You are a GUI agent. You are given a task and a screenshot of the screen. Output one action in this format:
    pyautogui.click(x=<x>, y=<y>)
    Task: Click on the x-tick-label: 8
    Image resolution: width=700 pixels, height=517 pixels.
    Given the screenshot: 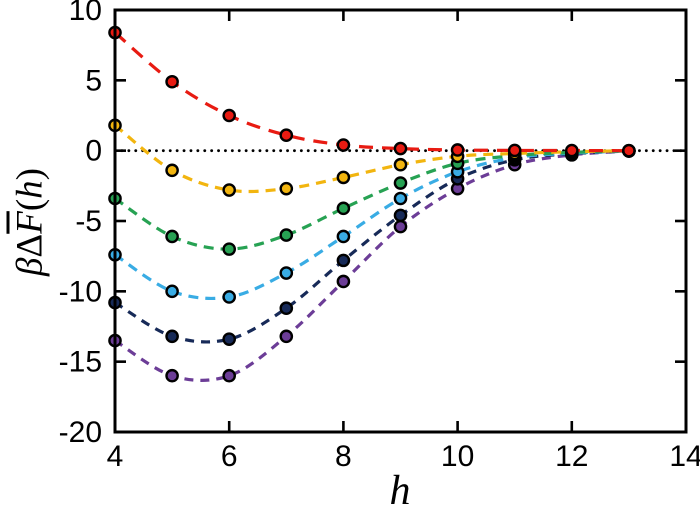 What is the action you would take?
    pyautogui.click(x=343, y=456)
    